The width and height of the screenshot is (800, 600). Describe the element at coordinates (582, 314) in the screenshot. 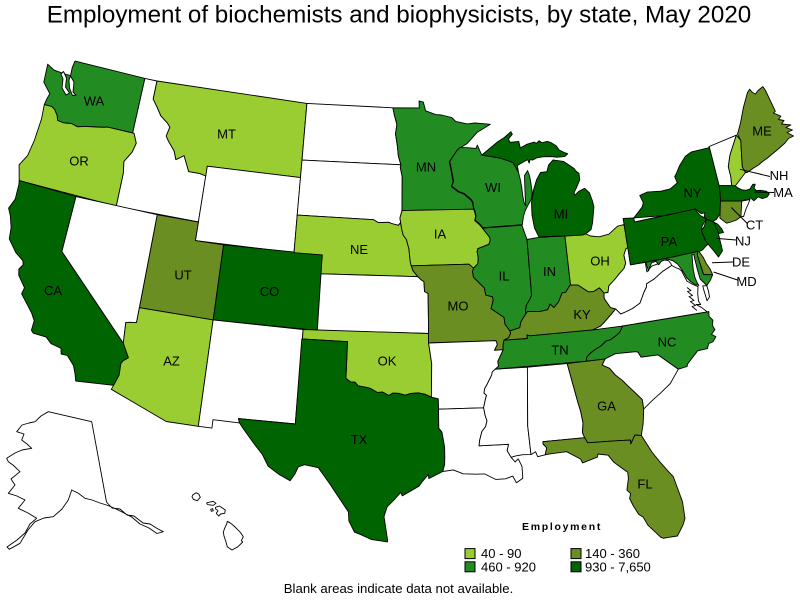

I see `svg-text: KY` at that location.